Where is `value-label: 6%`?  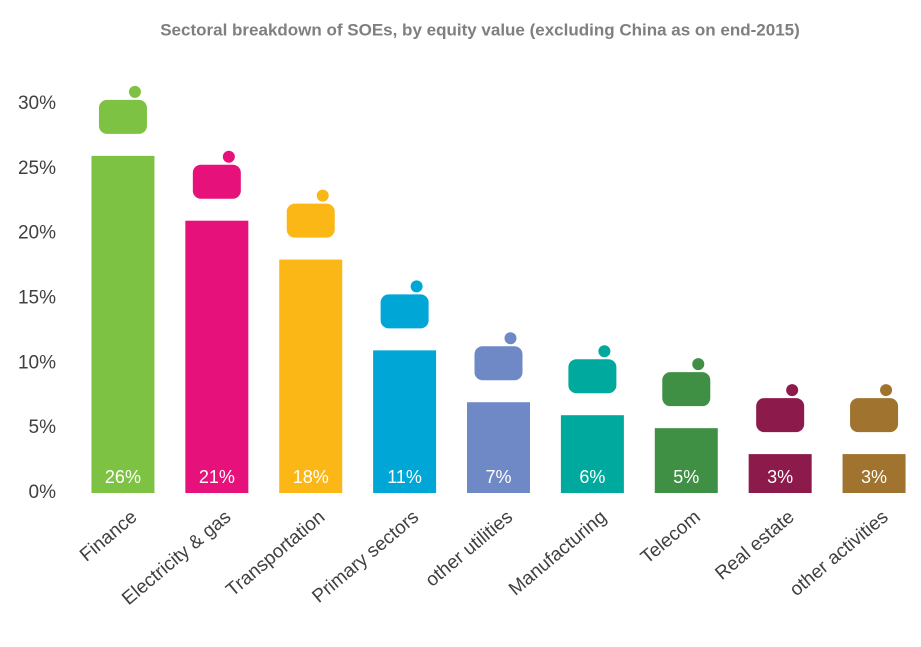
value-label: 6% is located at coordinates (592, 477).